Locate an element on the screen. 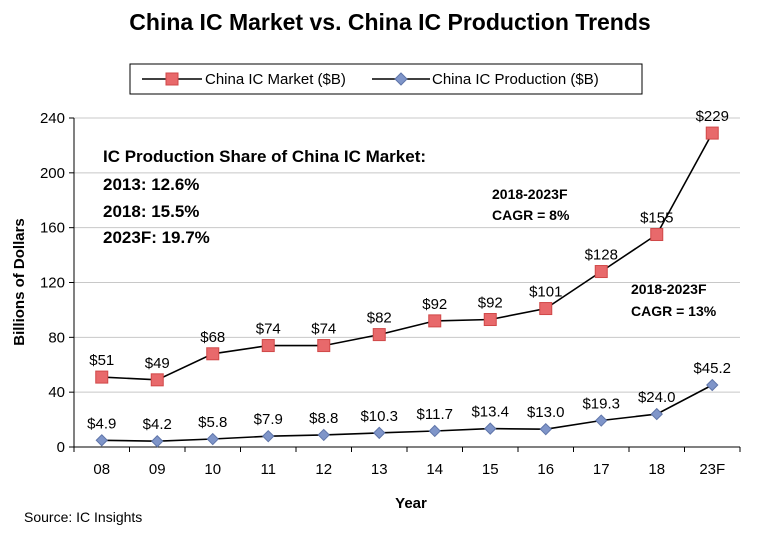 The image size is (781, 537). production-data-label: $24.0 is located at coordinates (657, 397).